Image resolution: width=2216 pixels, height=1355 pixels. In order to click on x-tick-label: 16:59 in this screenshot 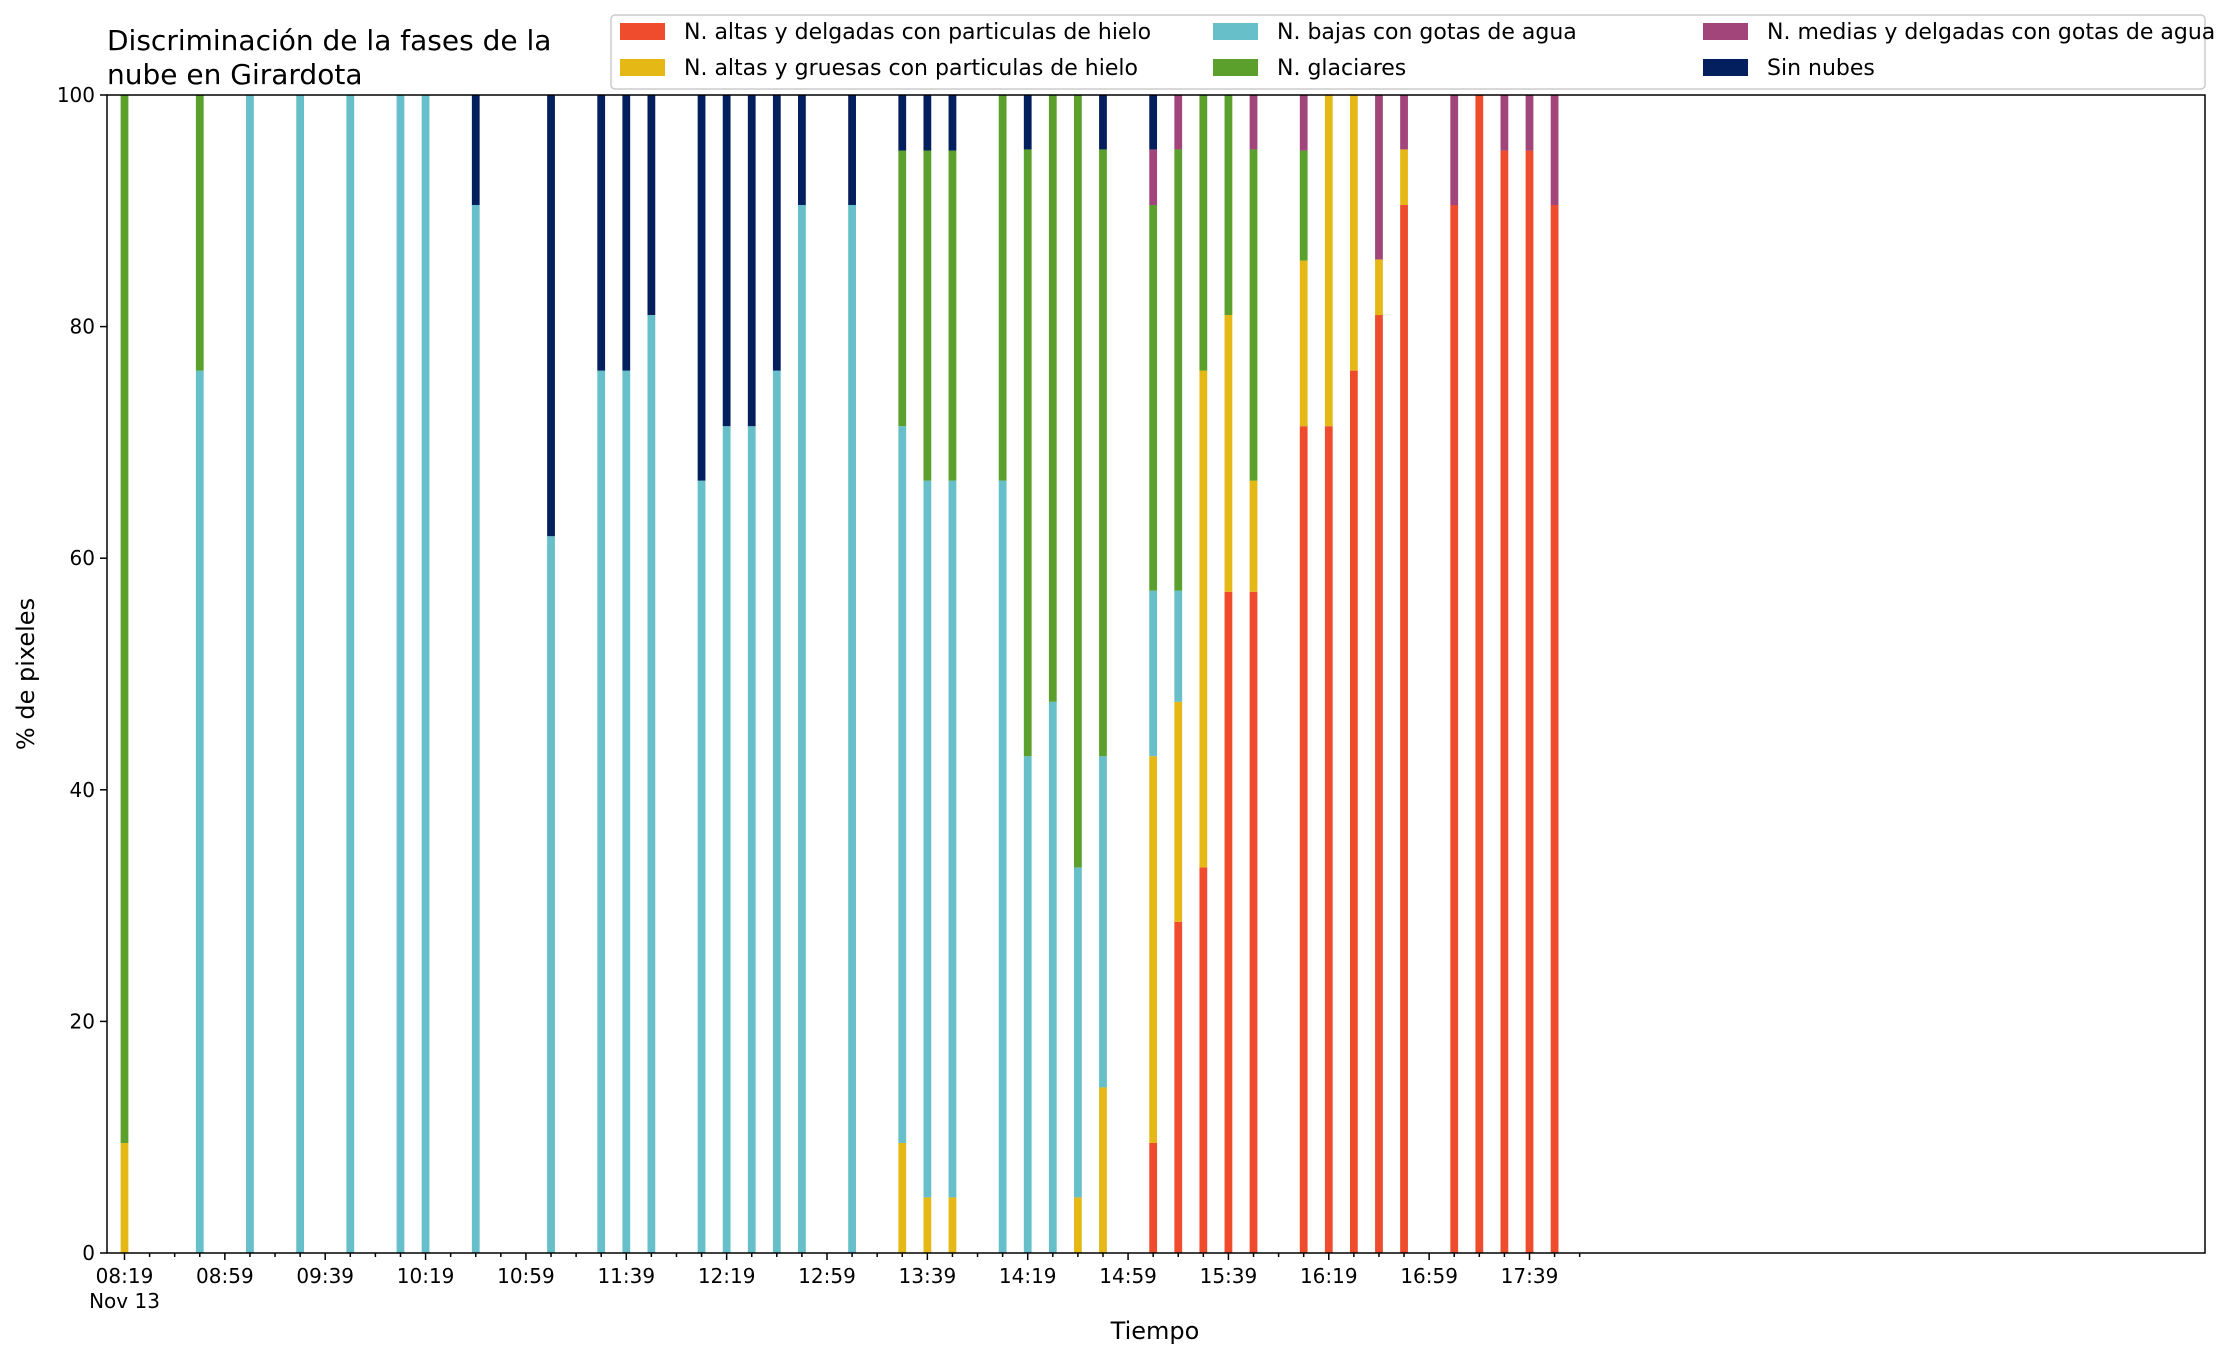, I will do `click(1429, 1276)`.